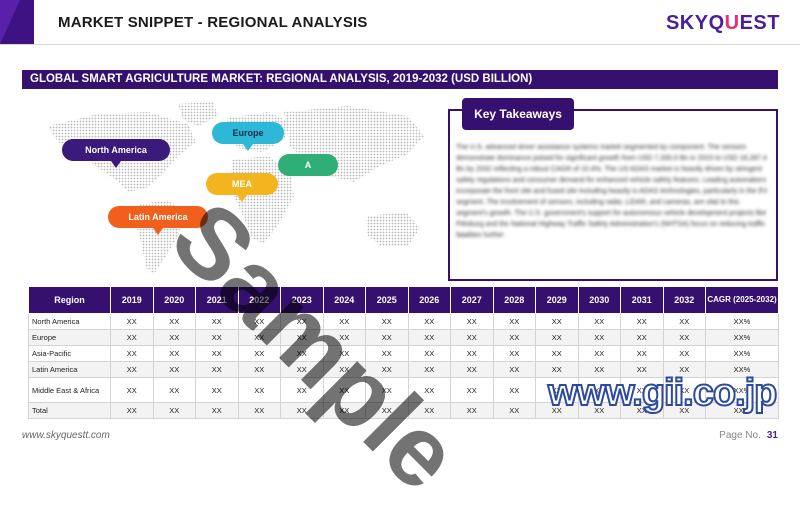 The height and width of the screenshot is (513, 800). What do you see at coordinates (302, 300) in the screenshot?
I see `col-header: 2023` at bounding box center [302, 300].